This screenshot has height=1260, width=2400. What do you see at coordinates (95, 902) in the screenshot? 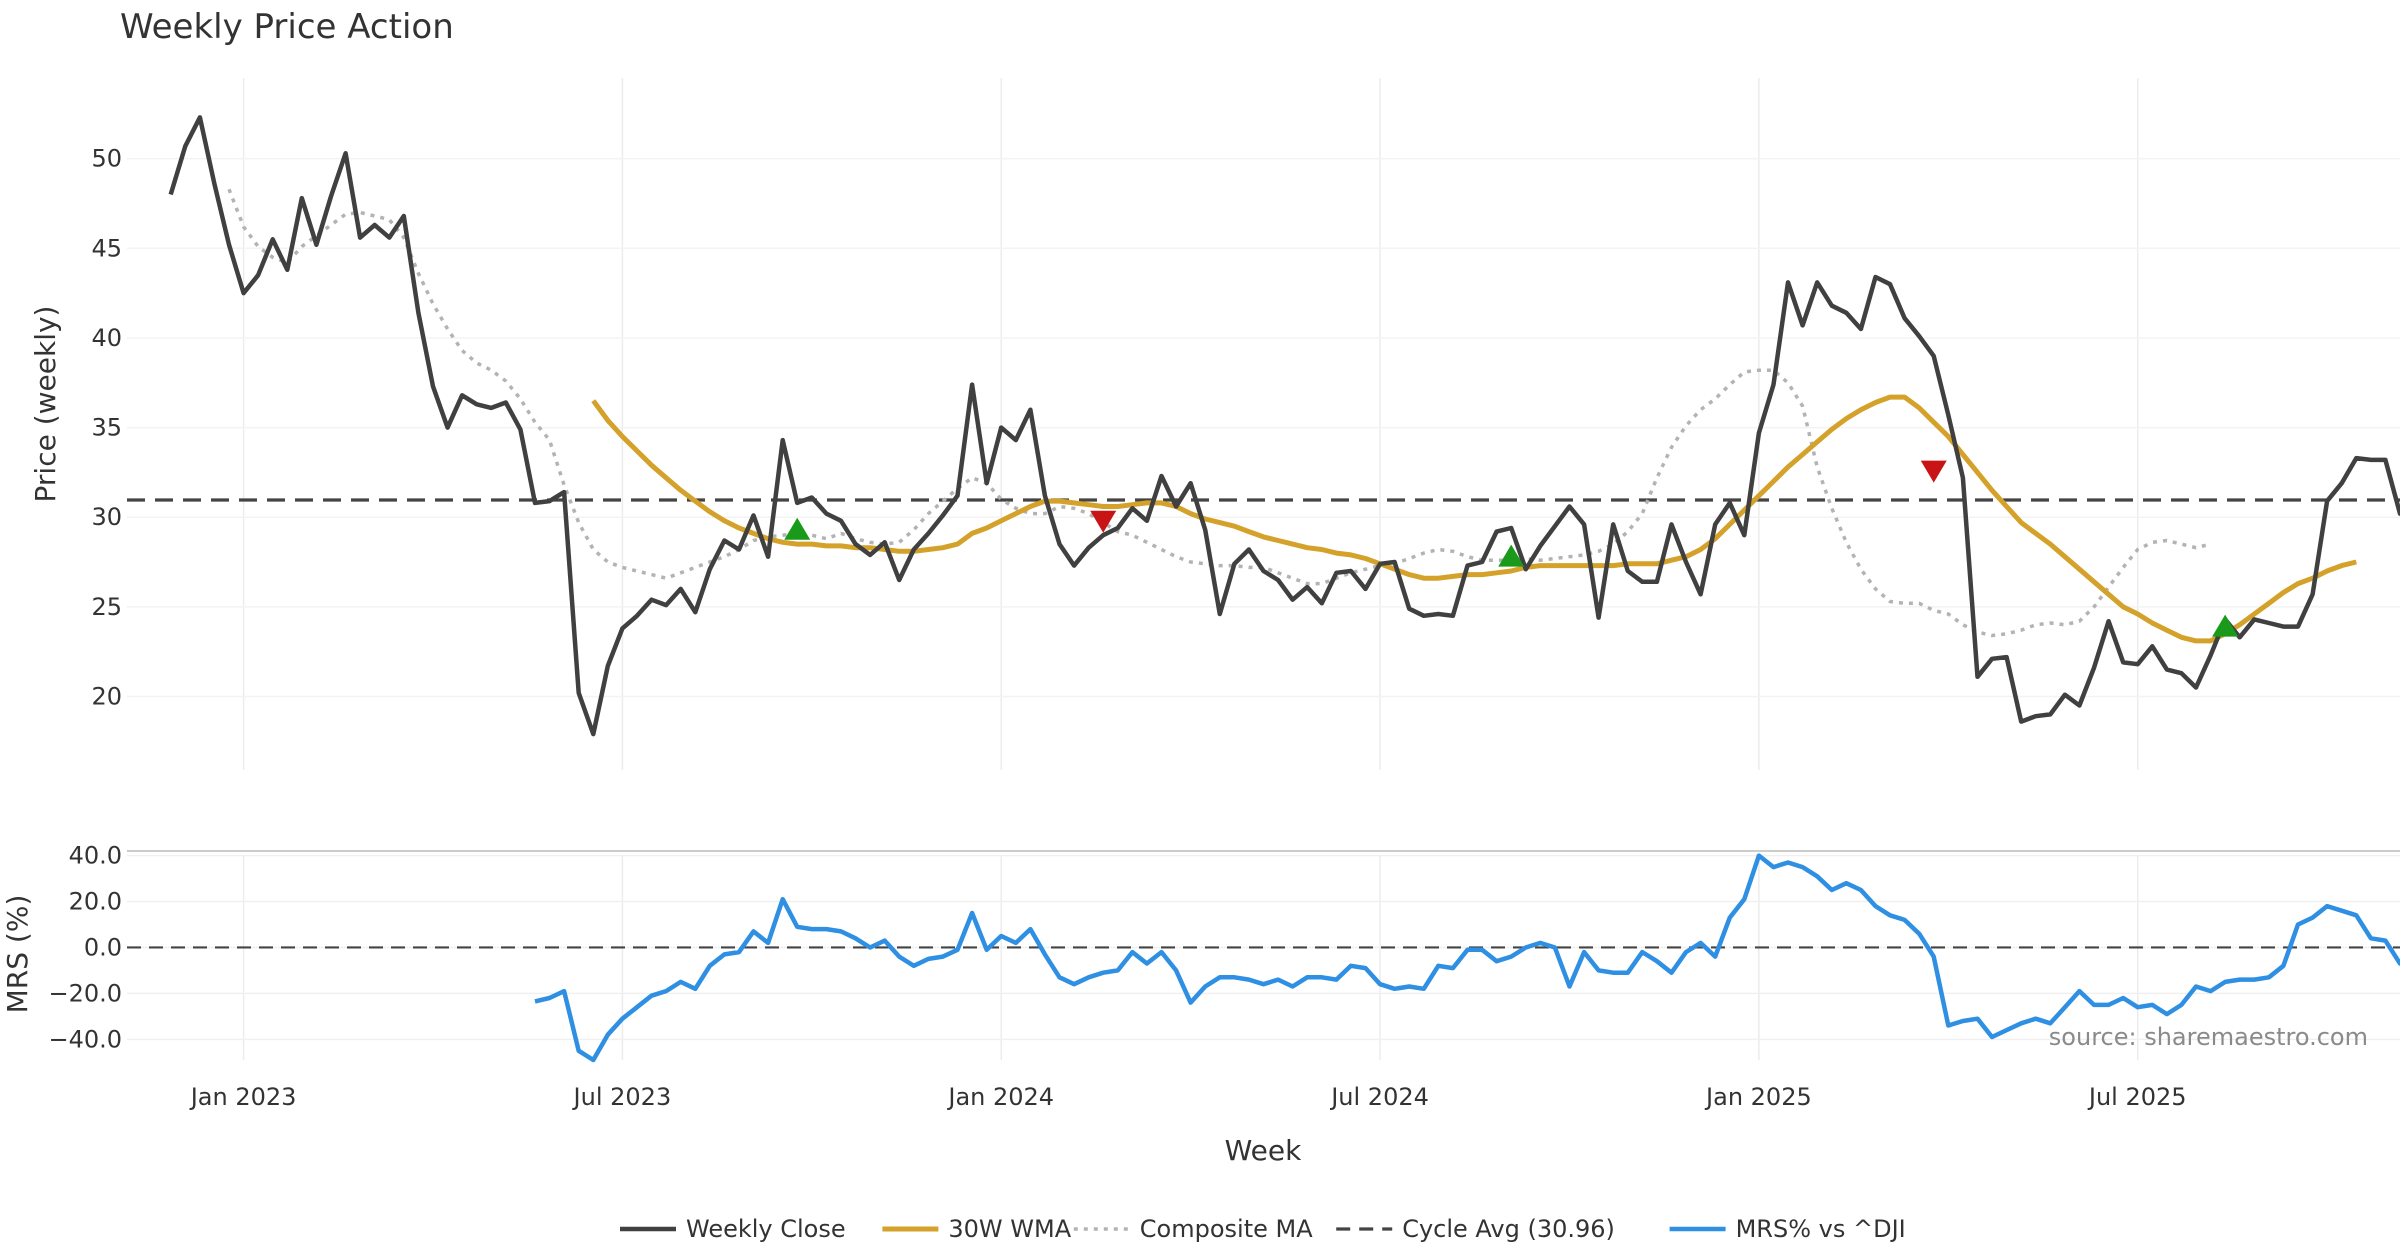
I see `mrs-y-tick-label: 20.0` at bounding box center [95, 902].